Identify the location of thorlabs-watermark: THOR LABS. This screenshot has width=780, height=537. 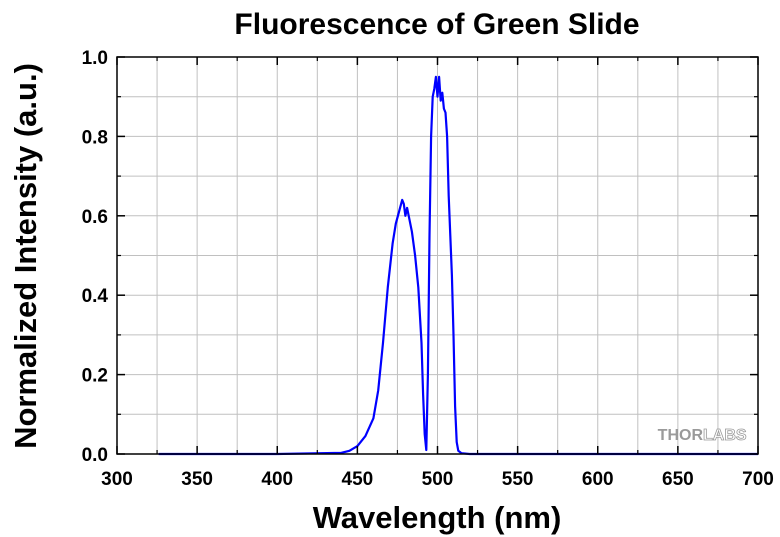
(703, 436).